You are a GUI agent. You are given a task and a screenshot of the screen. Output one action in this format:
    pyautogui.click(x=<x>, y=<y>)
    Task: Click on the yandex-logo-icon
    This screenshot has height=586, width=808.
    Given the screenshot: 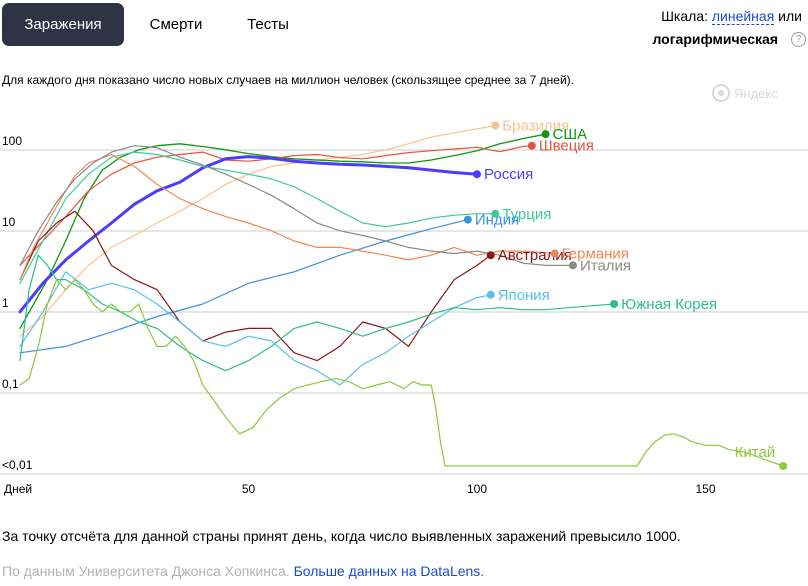 What is the action you would take?
    pyautogui.click(x=721, y=93)
    